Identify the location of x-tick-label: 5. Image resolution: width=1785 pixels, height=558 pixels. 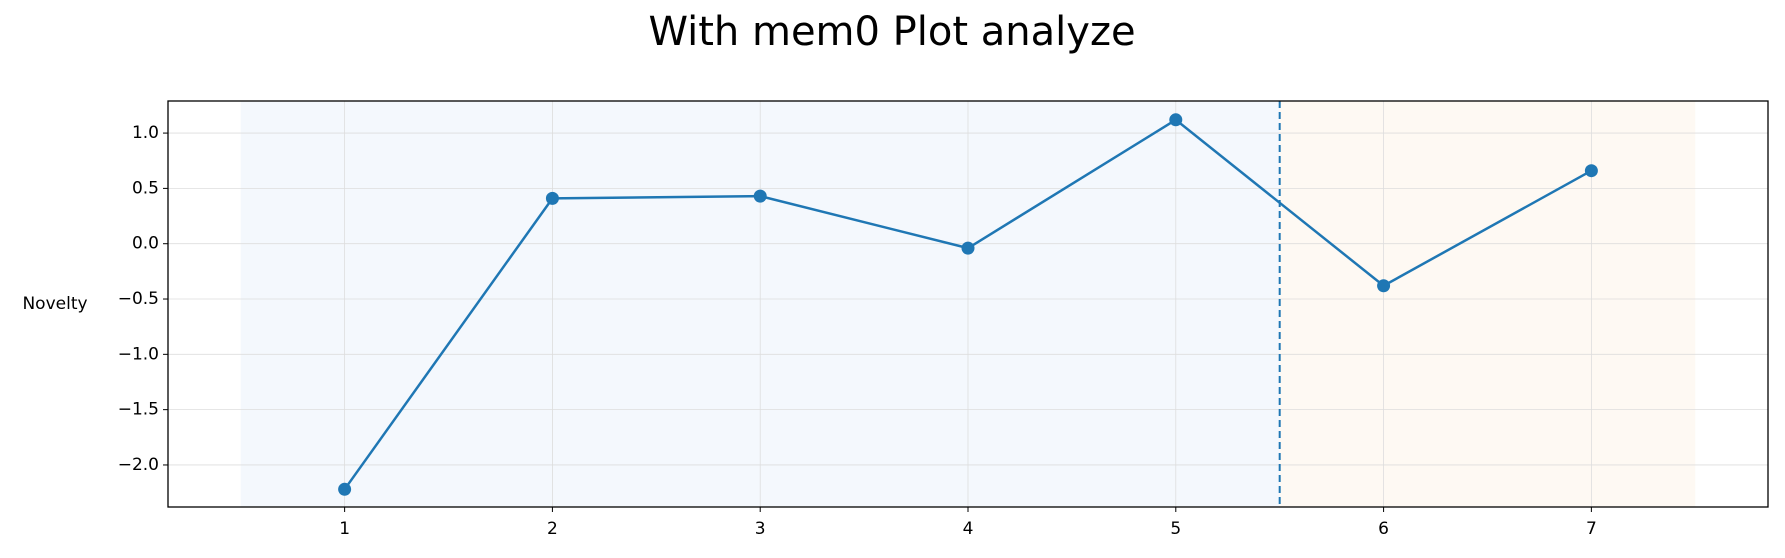
(1175, 529).